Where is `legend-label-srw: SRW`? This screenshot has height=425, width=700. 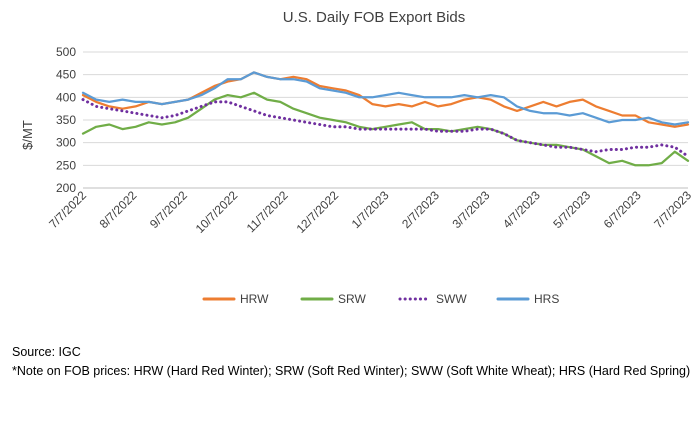
legend-label-srw: SRW is located at coordinates (352, 299).